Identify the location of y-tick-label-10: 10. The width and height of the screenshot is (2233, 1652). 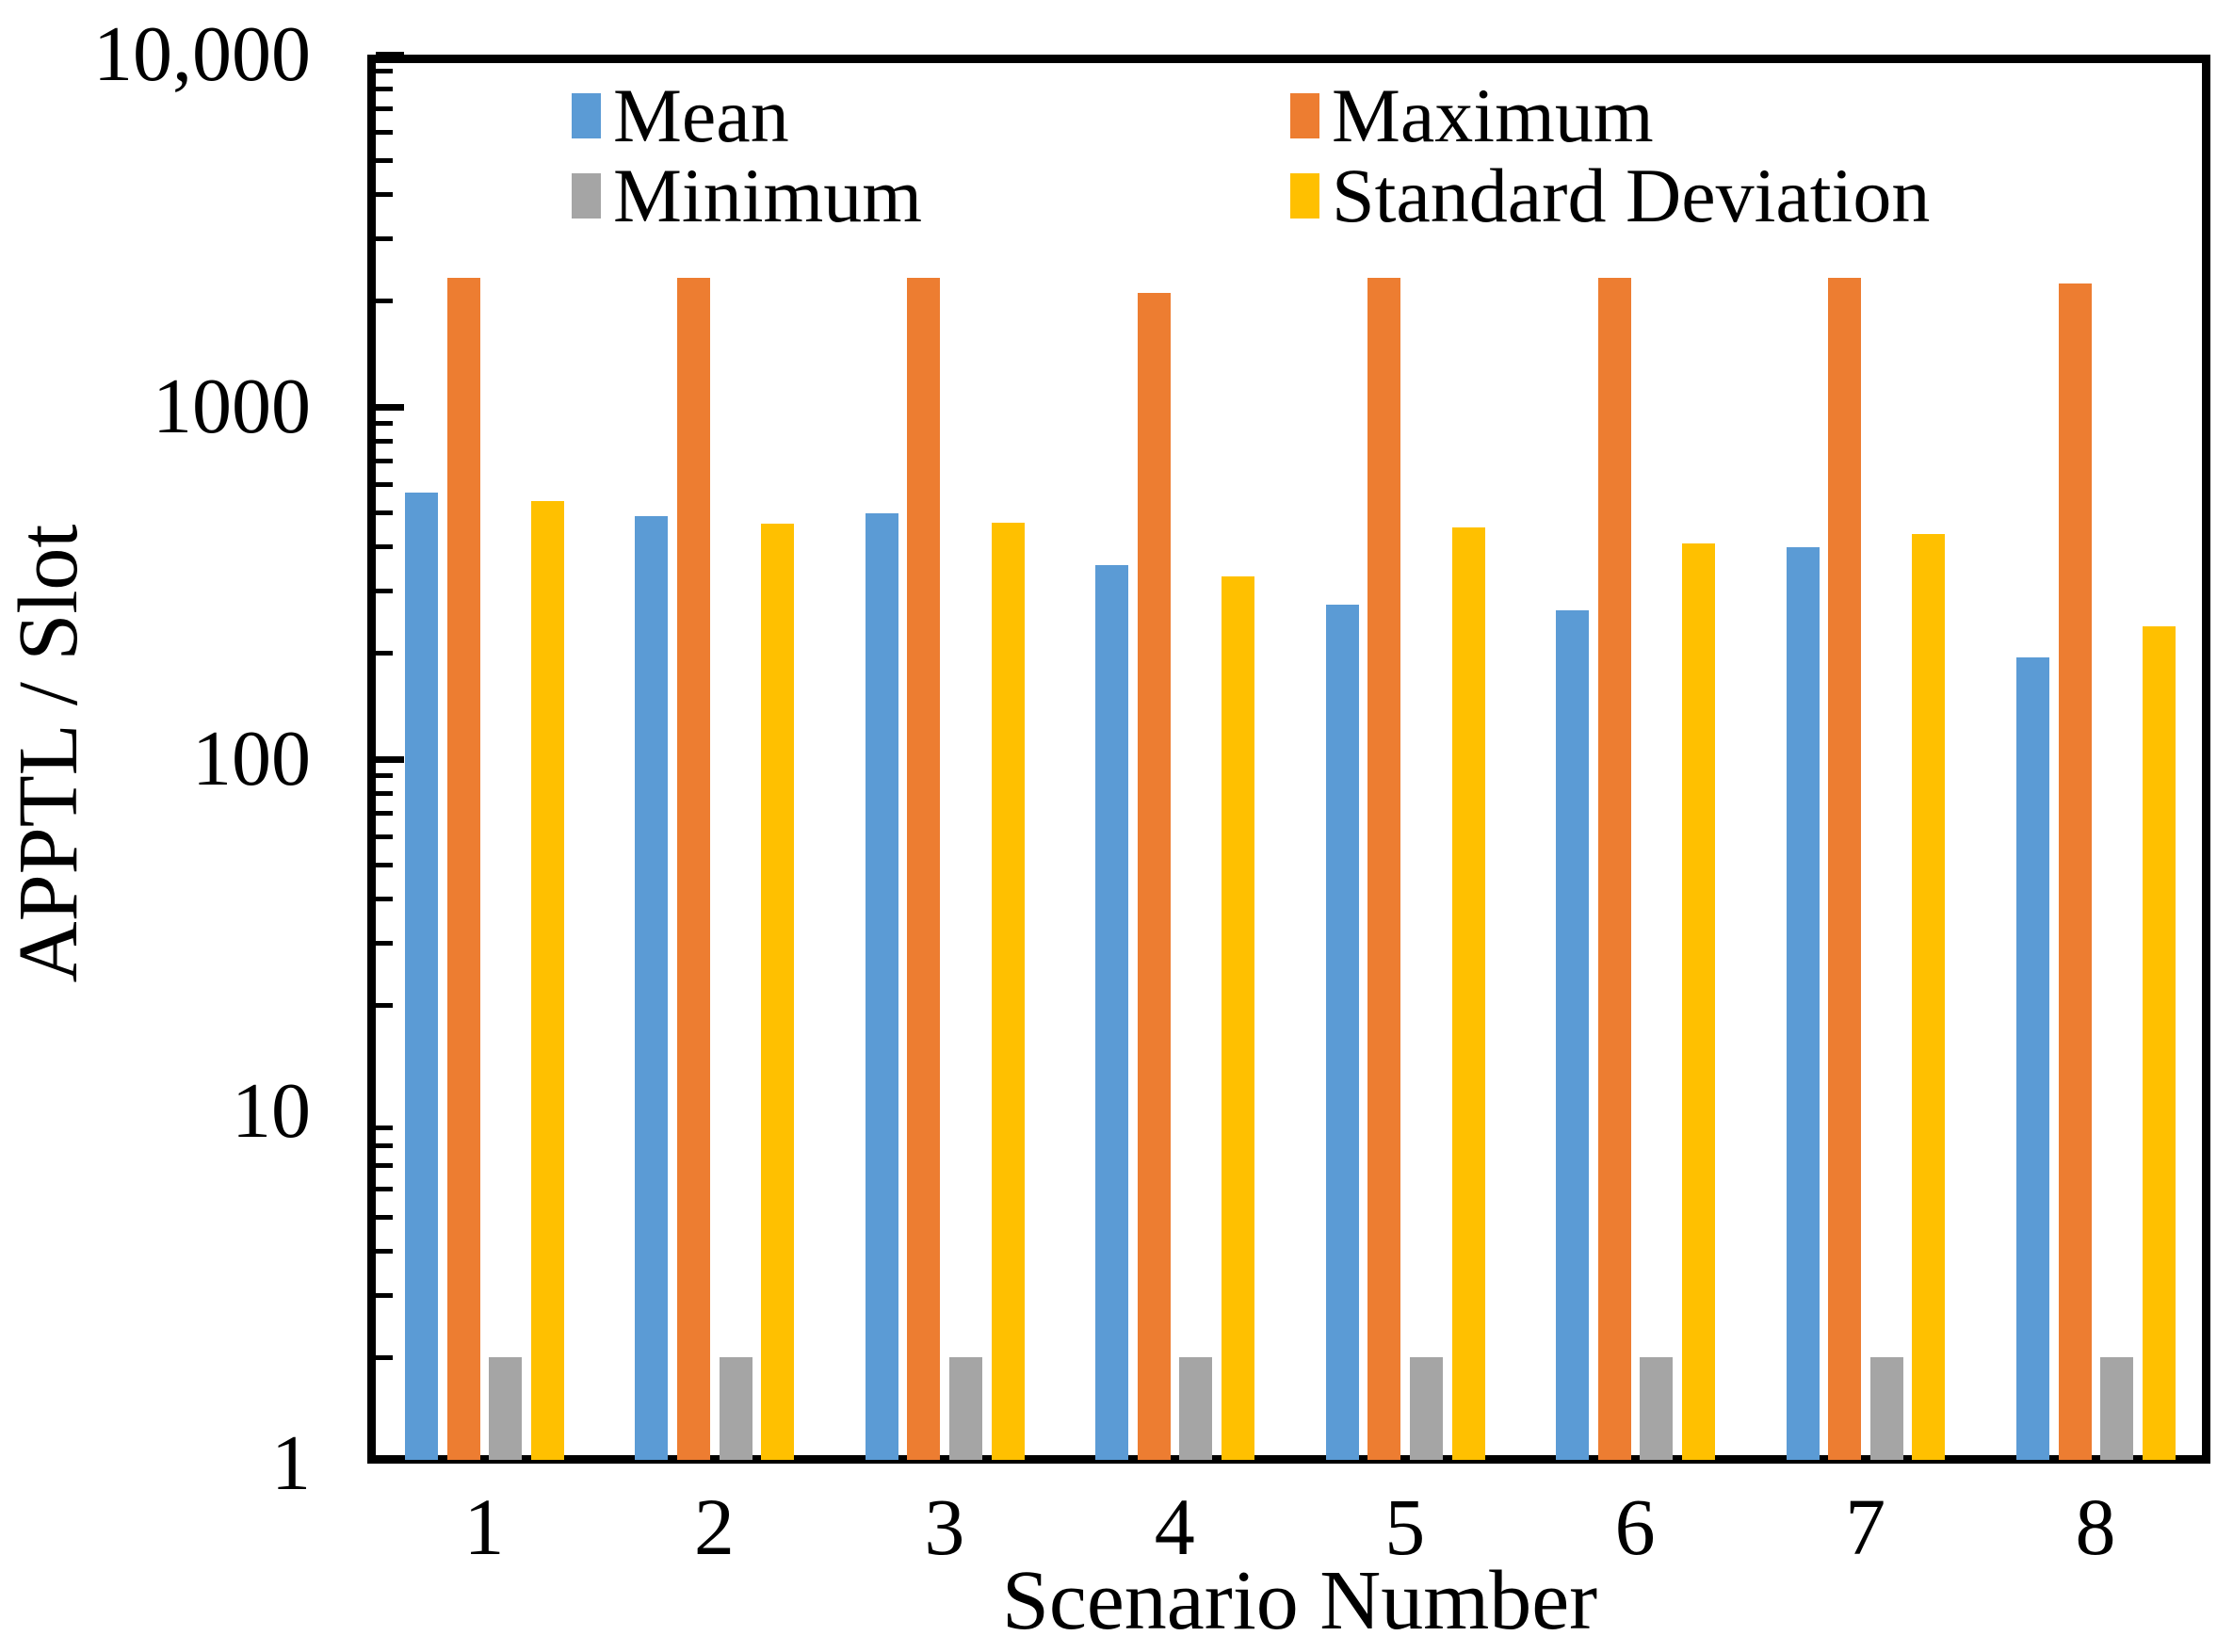
(271, 1111).